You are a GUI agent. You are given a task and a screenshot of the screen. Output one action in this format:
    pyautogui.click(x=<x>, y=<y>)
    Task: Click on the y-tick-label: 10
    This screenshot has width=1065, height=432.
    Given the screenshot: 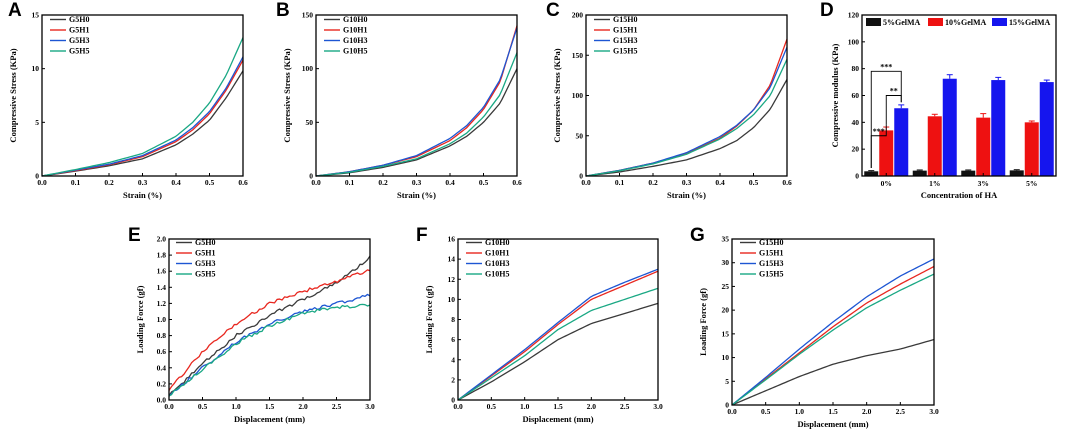 What is the action you would take?
    pyautogui.click(x=452, y=299)
    